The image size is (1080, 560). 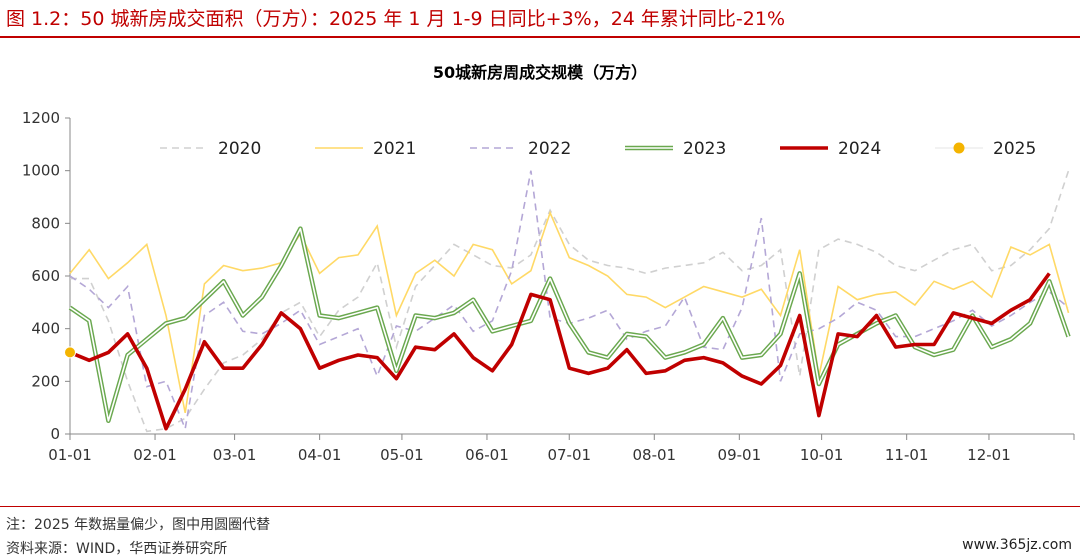 I want to click on legend-label: 2022, so click(x=549, y=149).